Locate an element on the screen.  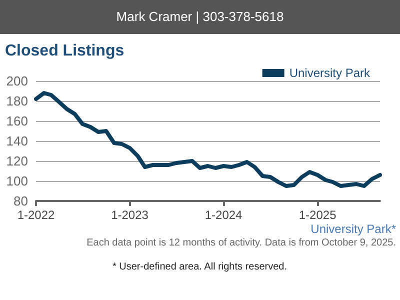
y-tick-label: 160 is located at coordinates (17, 121).